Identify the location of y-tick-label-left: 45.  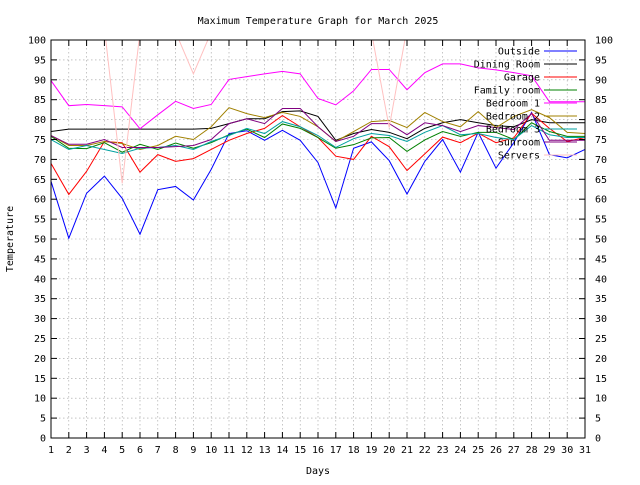
(40, 259).